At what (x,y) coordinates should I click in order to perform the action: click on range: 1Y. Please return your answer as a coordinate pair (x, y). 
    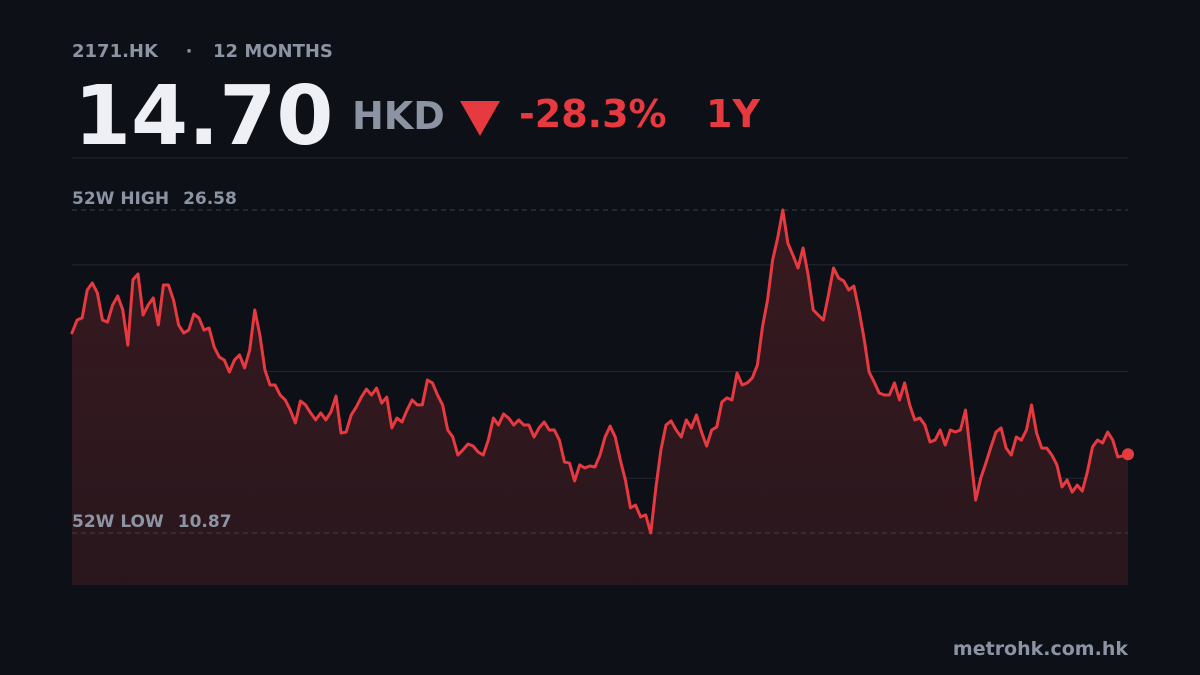
    Looking at the image, I should click on (733, 114).